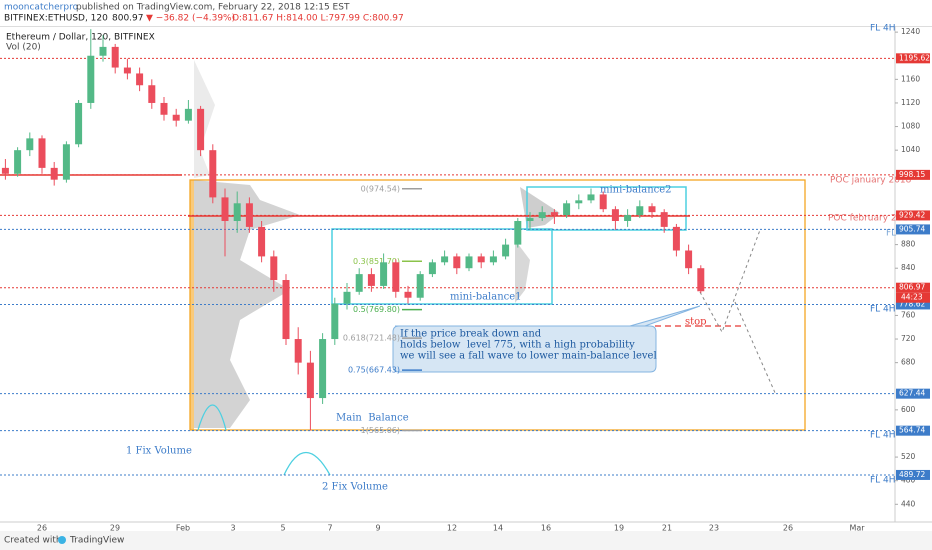 The width and height of the screenshot is (932, 550). What do you see at coordinates (755, 348) in the screenshot?
I see `scenario-arrow` at bounding box center [755, 348].